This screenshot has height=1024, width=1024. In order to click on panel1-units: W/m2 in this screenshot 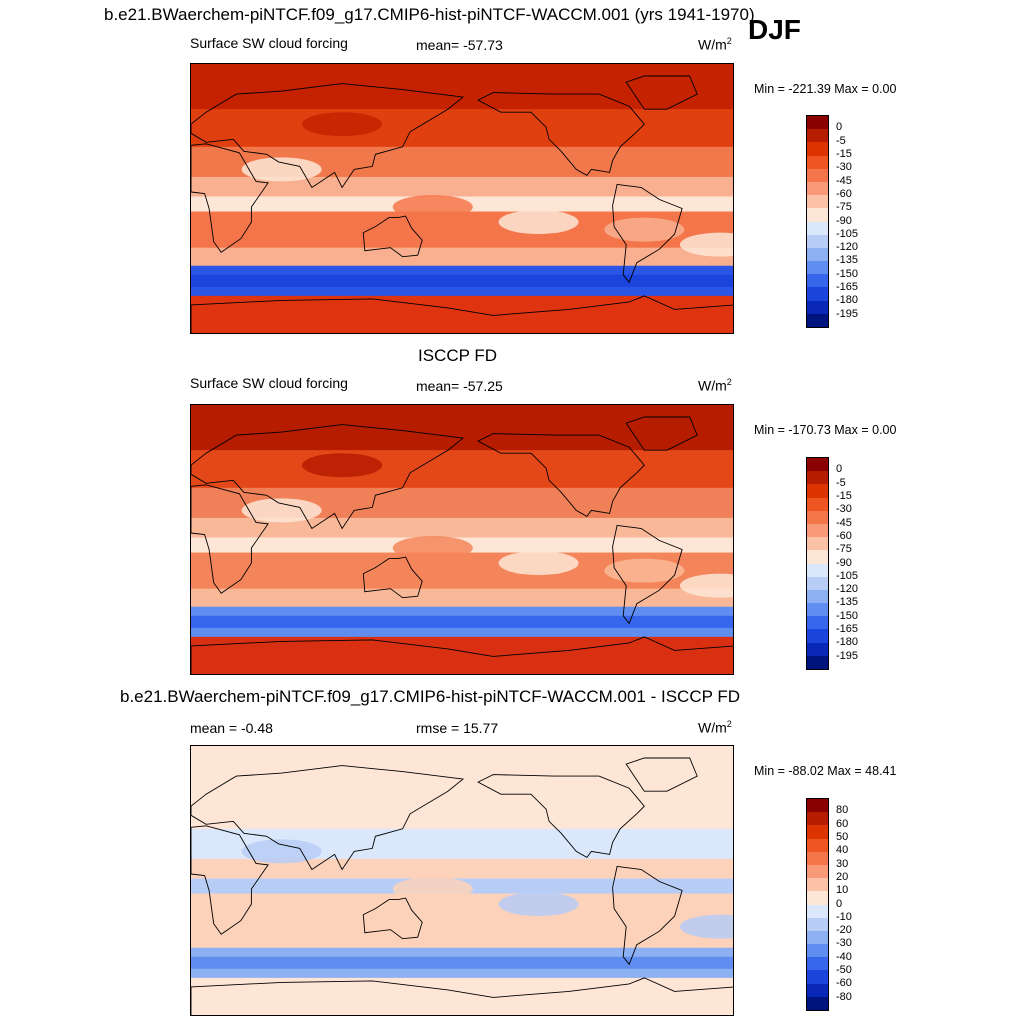, I will do `click(715, 44)`.